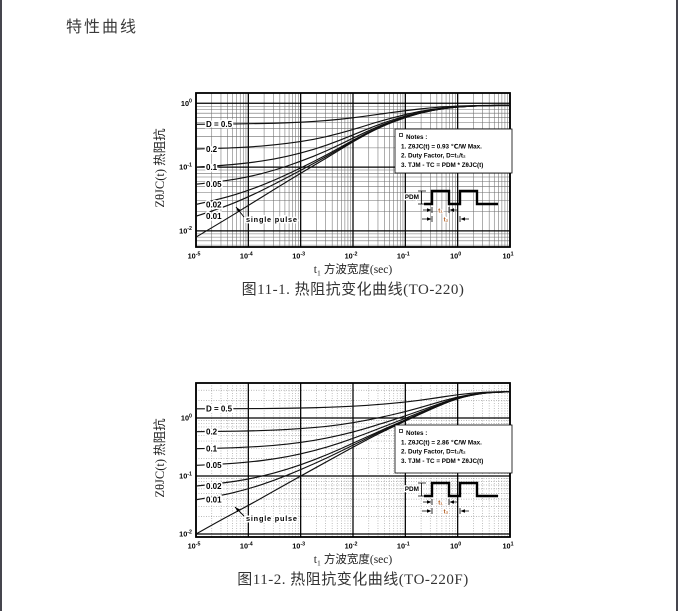 This screenshot has width=679, height=611. Describe the element at coordinates (677, 305) in the screenshot. I see `page-right-border` at that location.